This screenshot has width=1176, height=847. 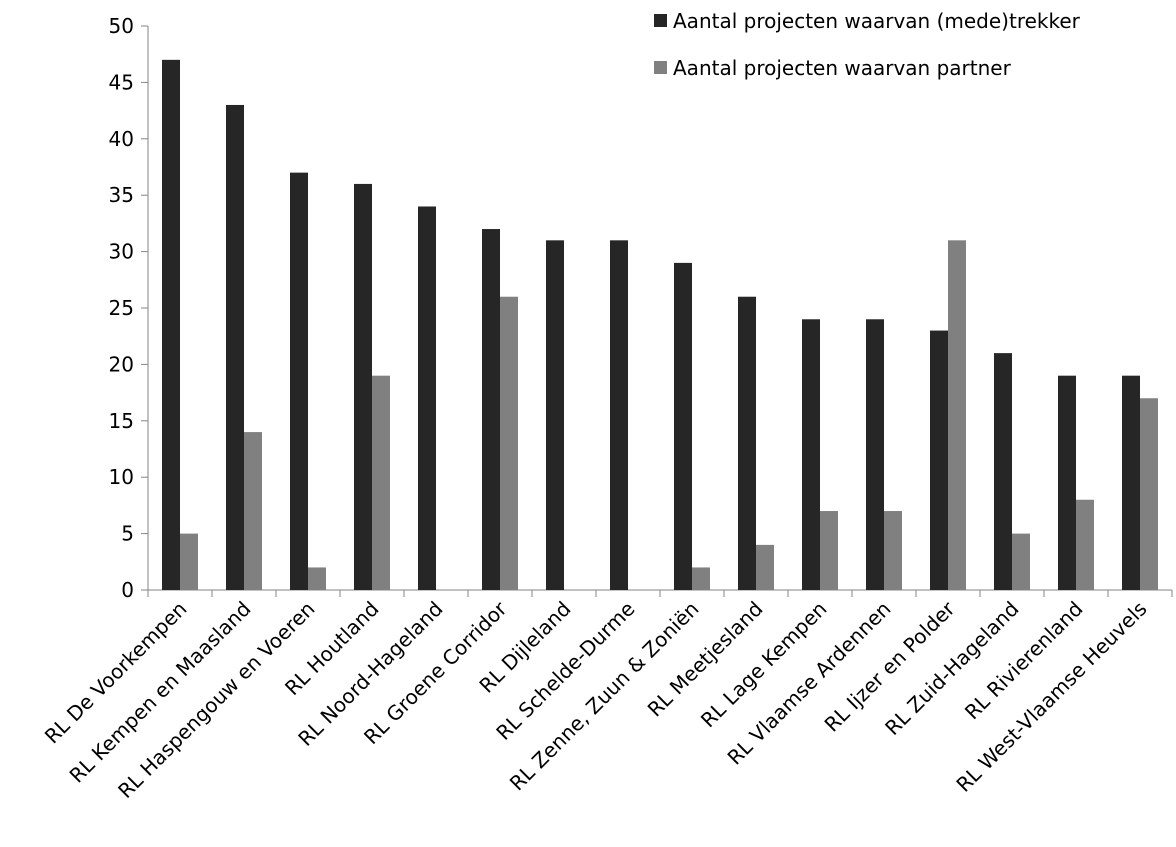 I want to click on y-tick-label: 40, so click(x=121, y=139).